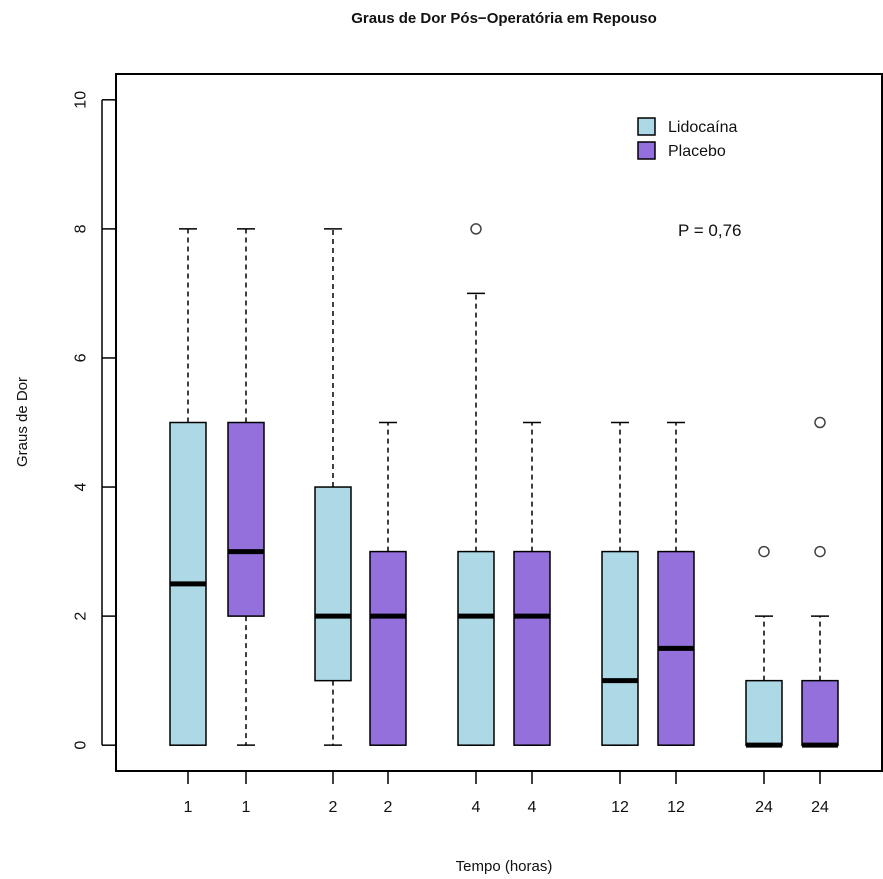 The image size is (883, 879). What do you see at coordinates (687, 138) in the screenshot?
I see `legend: Lidocaína Placebo` at bounding box center [687, 138].